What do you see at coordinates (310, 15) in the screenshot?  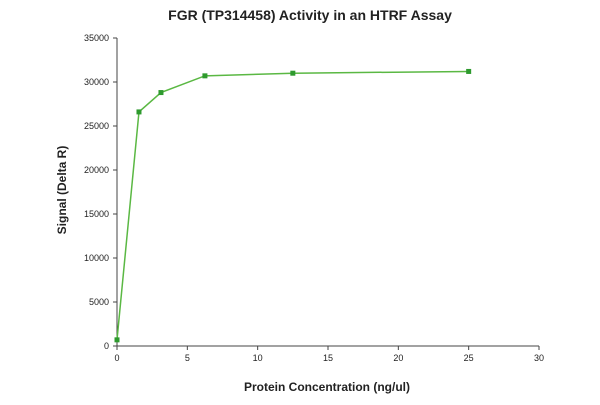 I see `chart-title: FGR (TP314458) Activity in an HTRF Assay` at bounding box center [310, 15].